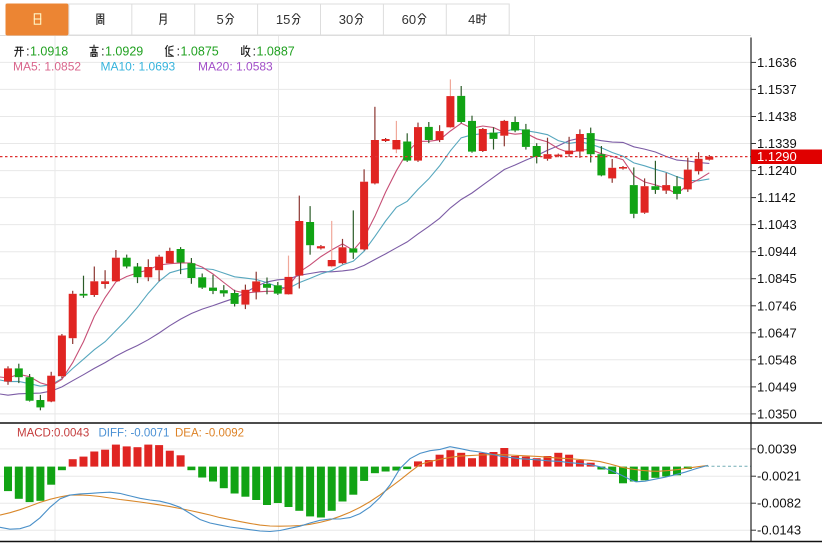 The width and height of the screenshot is (822, 549). Describe the element at coordinates (776, 197) in the screenshot. I see `svg-text: 1.1142` at that location.